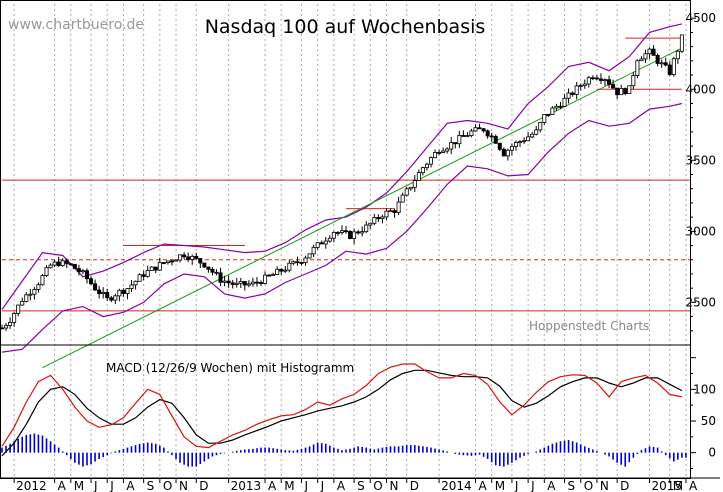 The height and width of the screenshot is (492, 723). I want to click on watermark-text: www.chartbuero.de, so click(76, 25).